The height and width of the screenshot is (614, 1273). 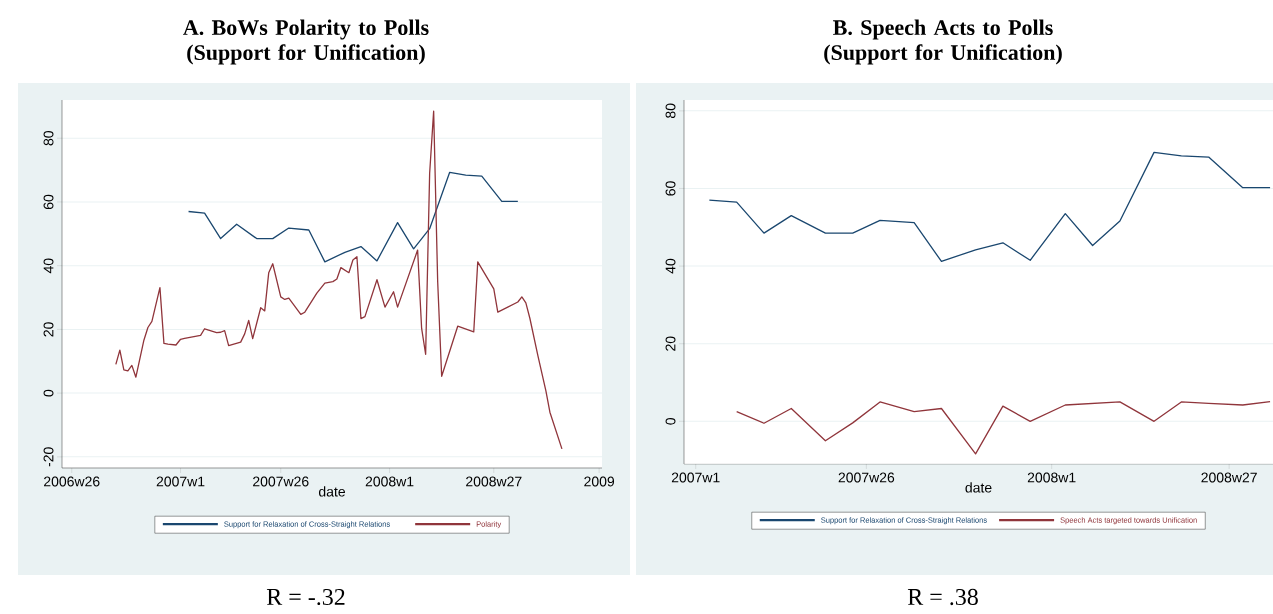 I want to click on y-tick-label: -20, so click(x=48, y=457).